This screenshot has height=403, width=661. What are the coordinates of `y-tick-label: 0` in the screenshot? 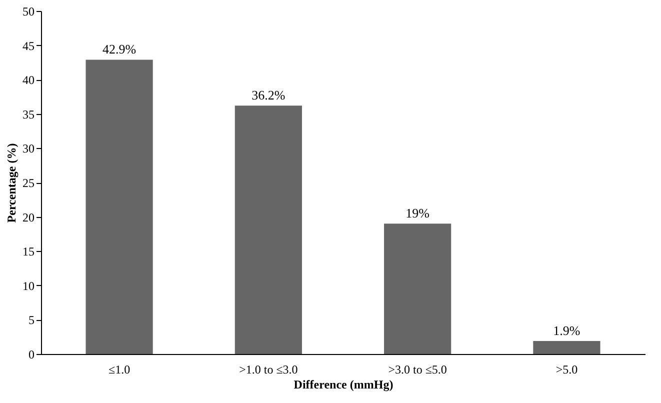 It's located at (31, 355).